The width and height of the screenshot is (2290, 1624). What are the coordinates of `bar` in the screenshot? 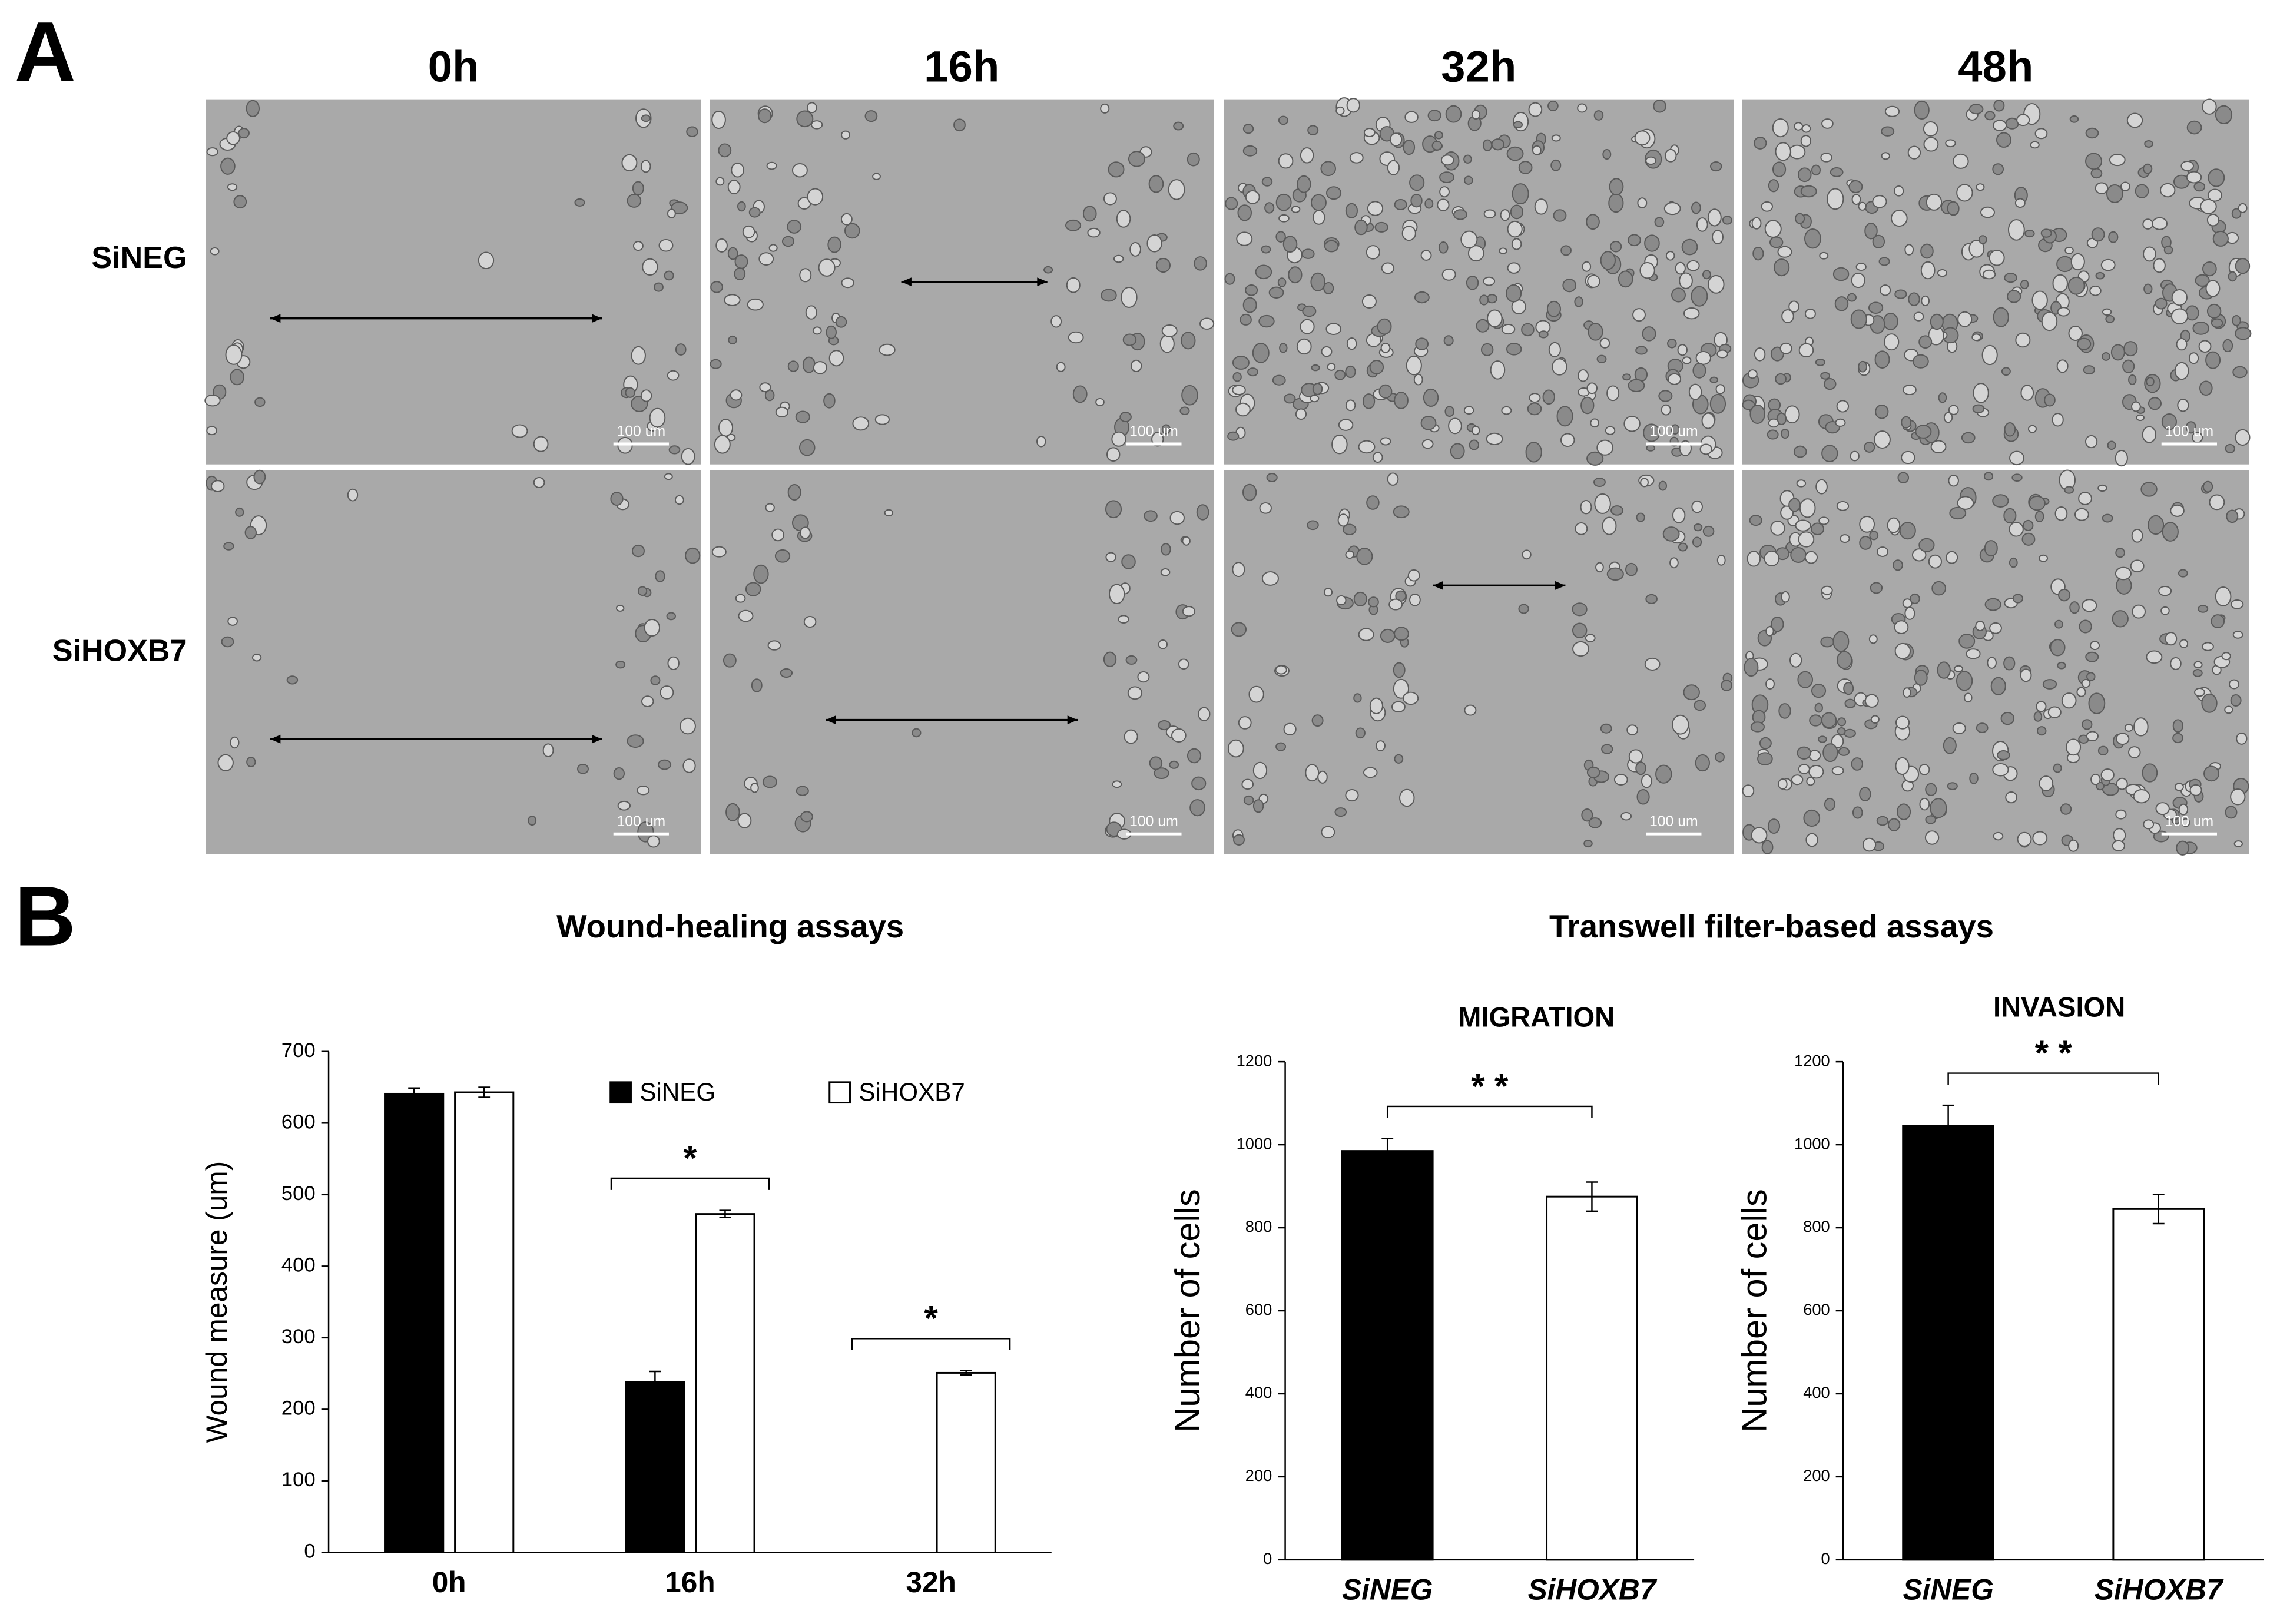 It's located at (1592, 1378).